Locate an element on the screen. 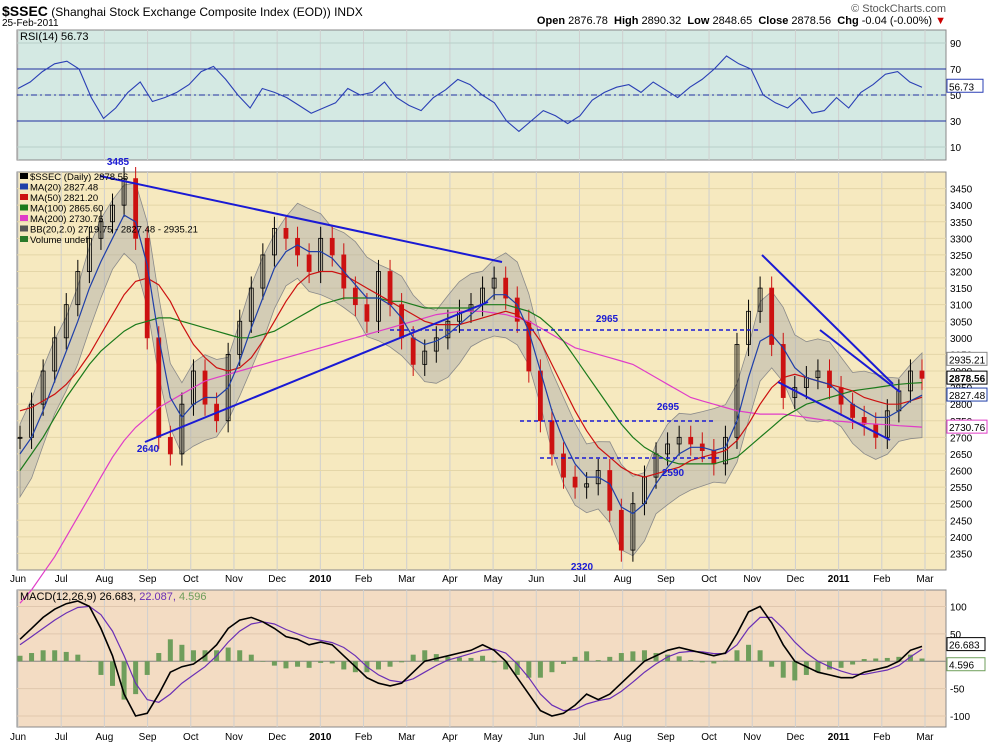 This screenshot has height=744, width=990. price-value-box is located at coordinates (967, 394).